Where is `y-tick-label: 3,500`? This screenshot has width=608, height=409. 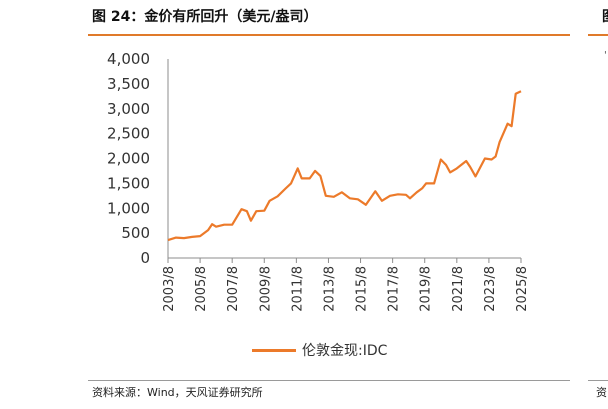
y-tick-label: 3,500 is located at coordinates (128, 84).